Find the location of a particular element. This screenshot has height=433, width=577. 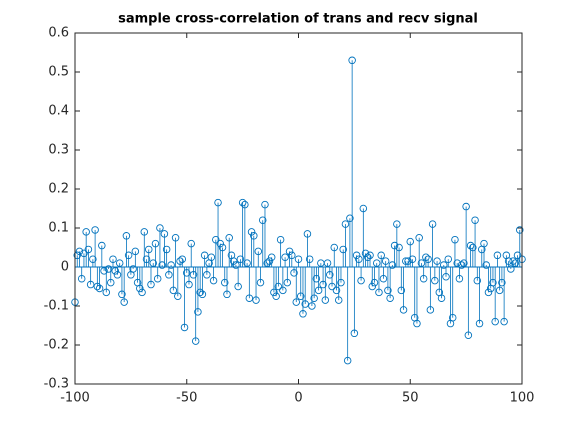

y-tick-label: -0.3 is located at coordinates (56, 384).